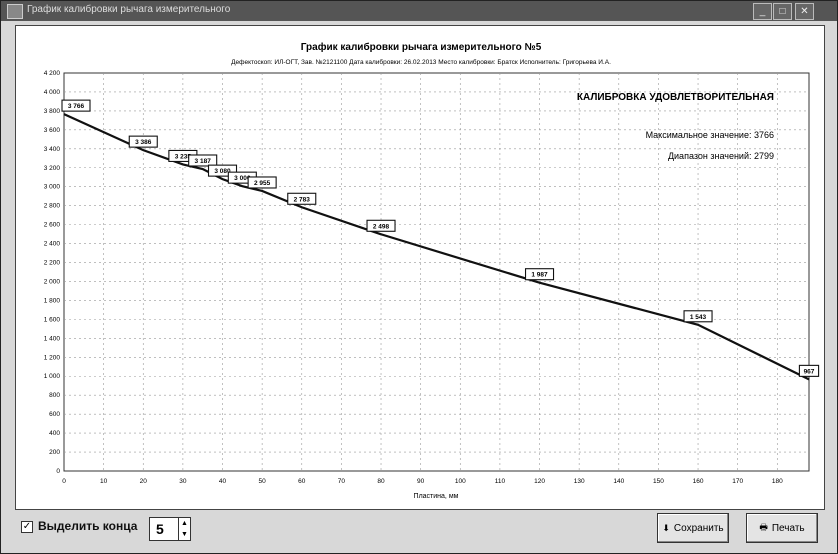  Describe the element at coordinates (539, 481) in the screenshot. I see `x-tick-label: 120` at that location.